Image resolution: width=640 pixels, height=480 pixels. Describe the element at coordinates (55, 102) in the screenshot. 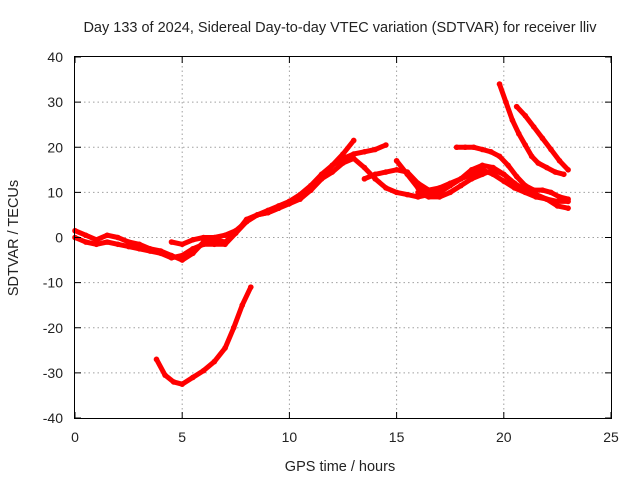

I see `y-tick-label: 30` at that location.